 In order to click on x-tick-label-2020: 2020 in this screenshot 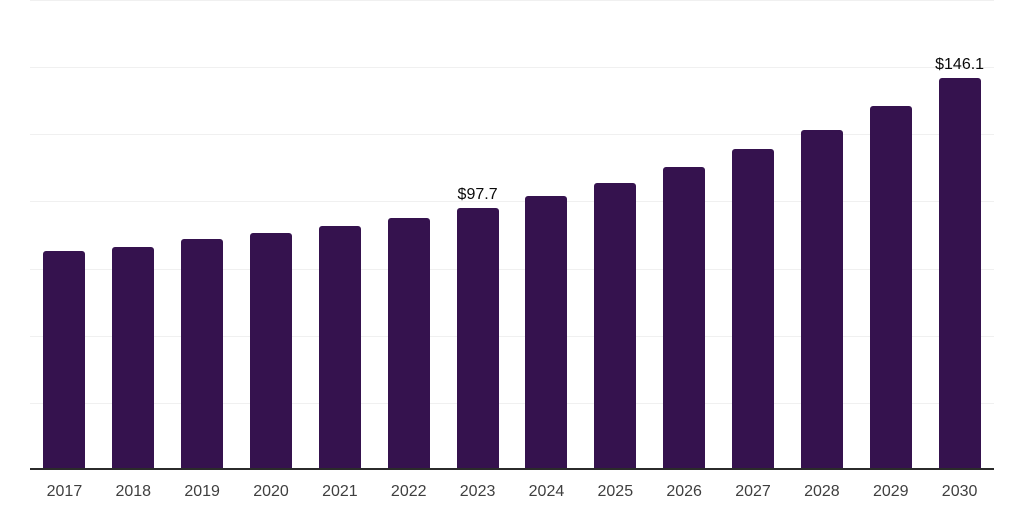, I will do `click(271, 491)`.